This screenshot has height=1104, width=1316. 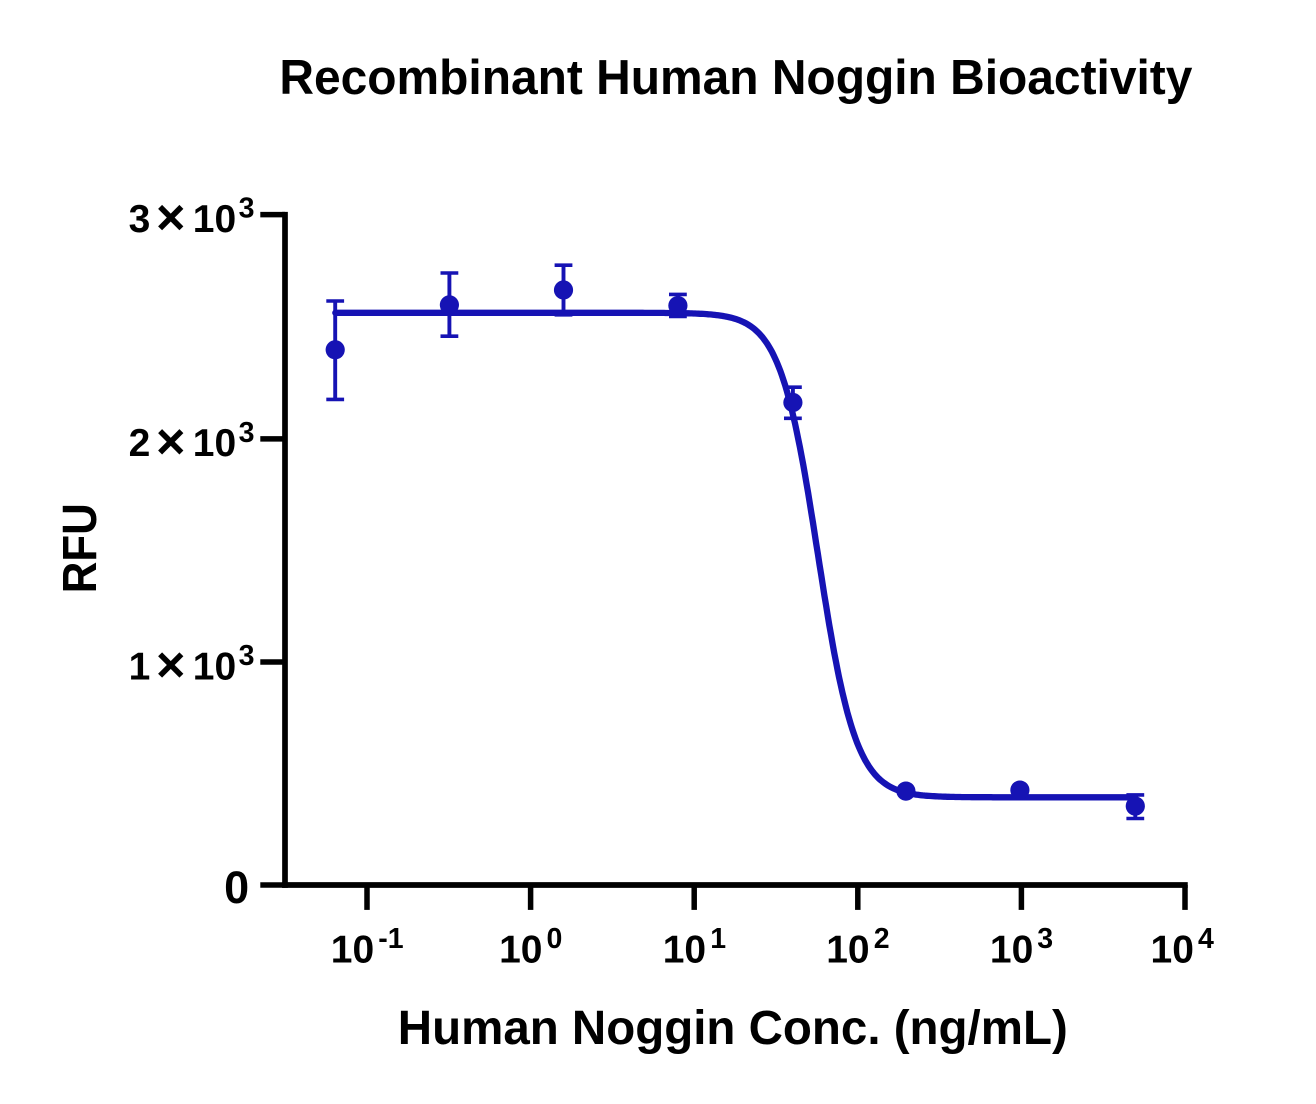 What do you see at coordinates (733, 1028) in the screenshot?
I see `svg-text: Human Noggin Conc. (ng/mL)` at bounding box center [733, 1028].